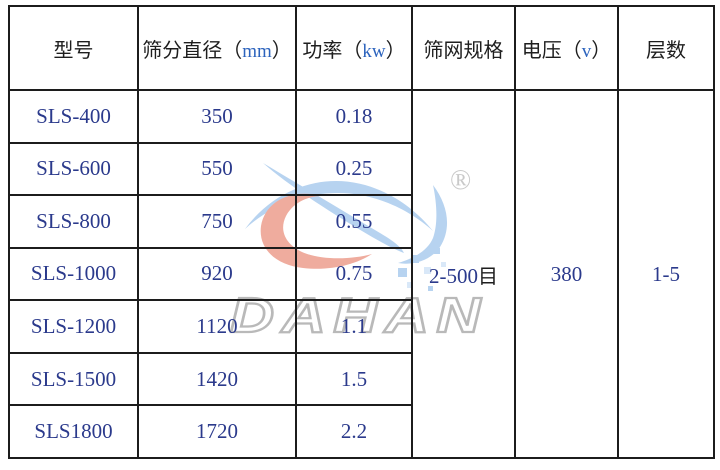 This screenshot has width=720, height=470. I want to click on header-label: 型号, so click(73, 50).